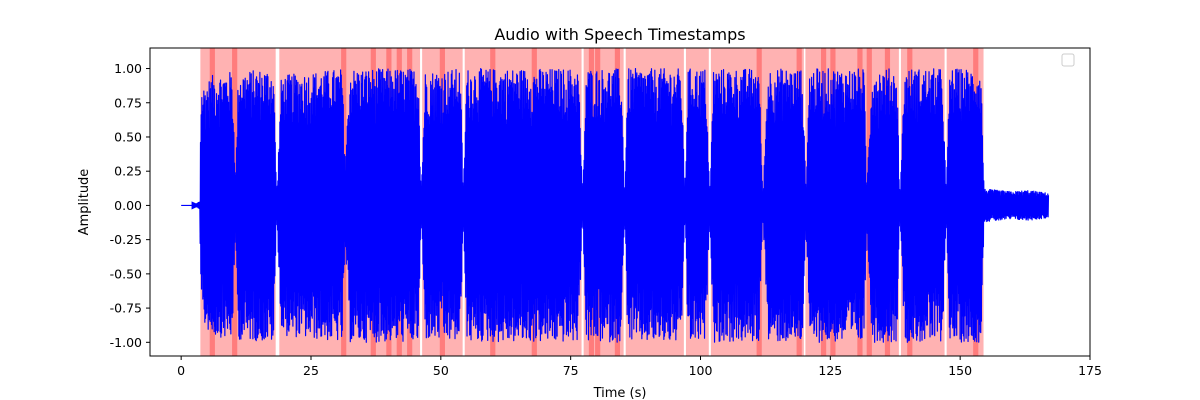 The width and height of the screenshot is (1200, 400). Describe the element at coordinates (441, 370) in the screenshot. I see `x-tick-label: 50` at that location.